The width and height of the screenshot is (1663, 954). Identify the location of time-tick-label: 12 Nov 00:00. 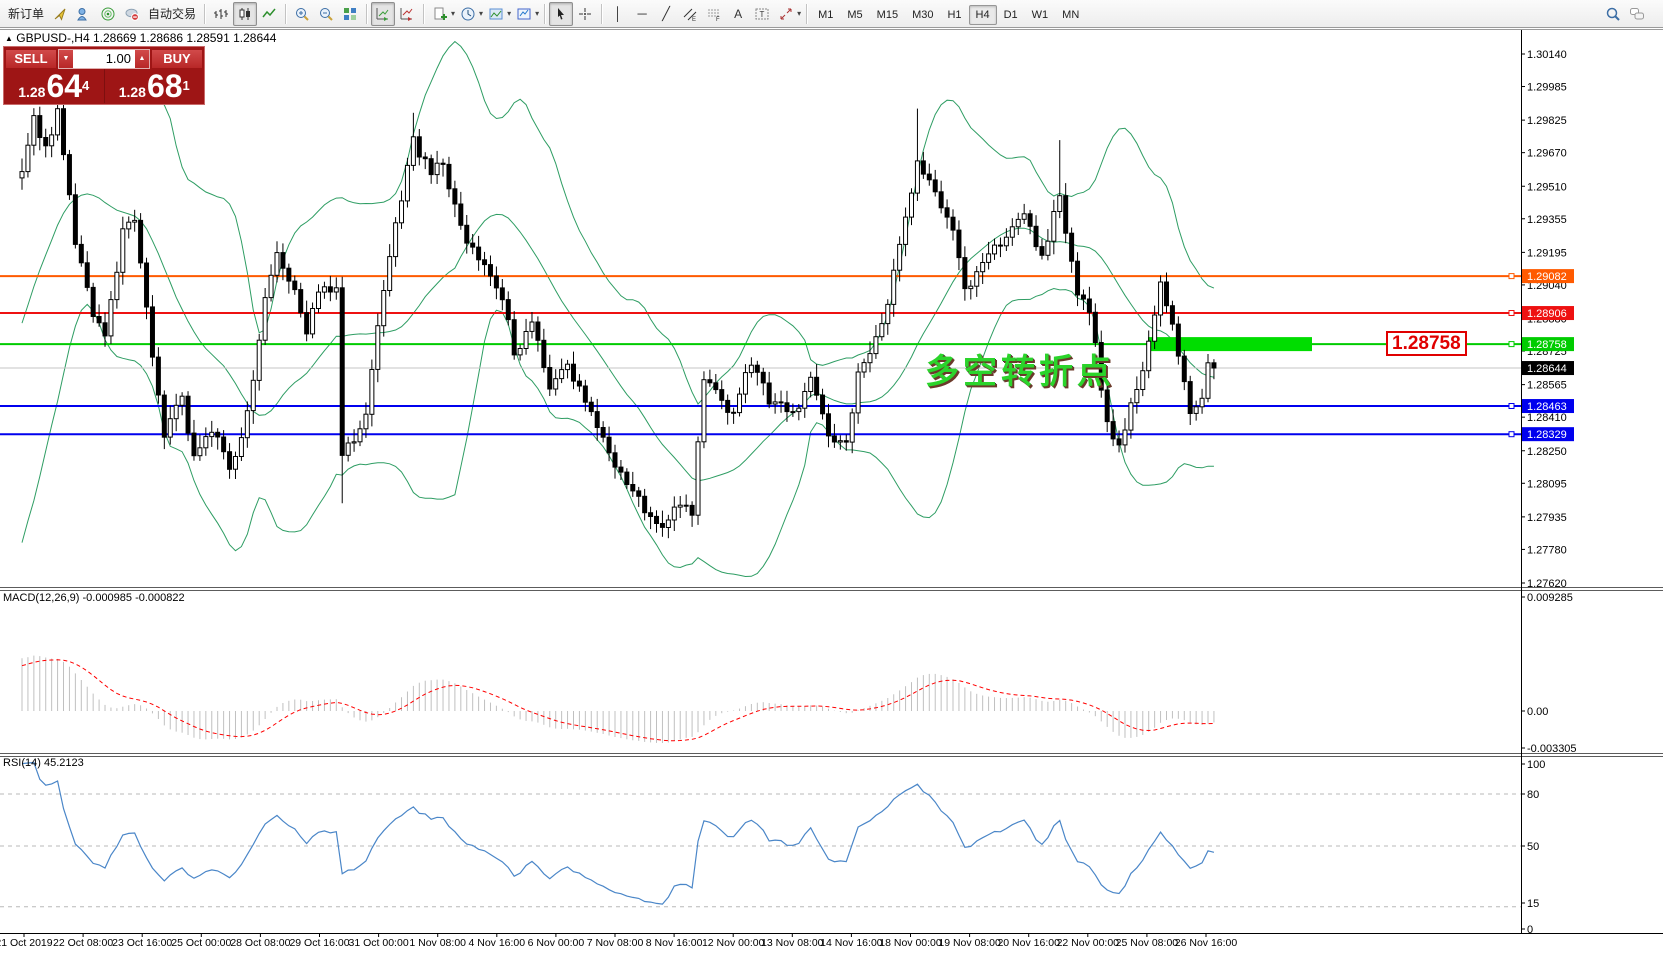
(733, 943).